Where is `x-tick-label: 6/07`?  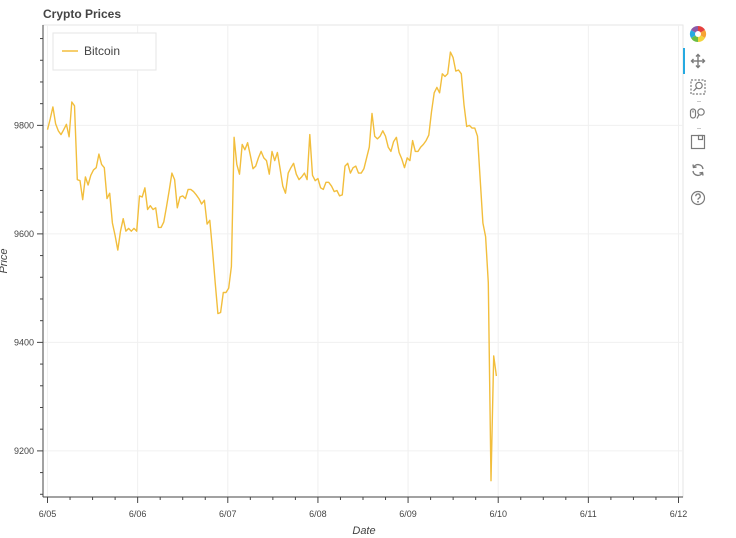 x-tick-label: 6/07 is located at coordinates (228, 514).